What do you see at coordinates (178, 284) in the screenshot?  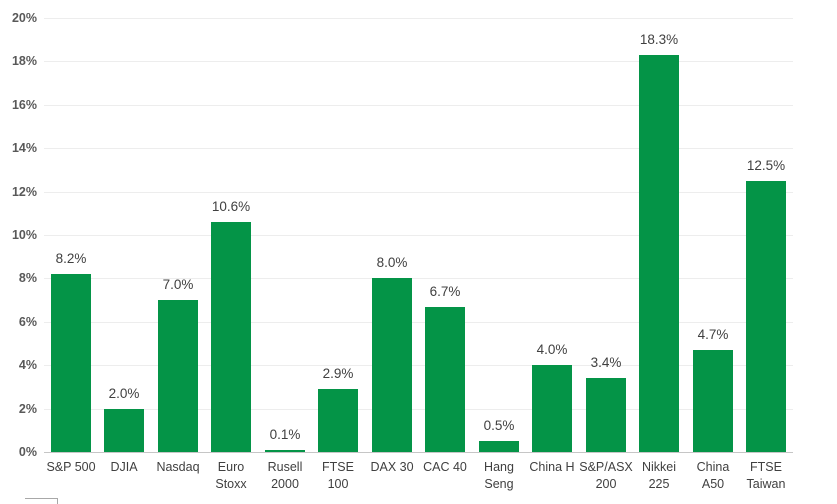 I see `data-label: 7.0%` at bounding box center [178, 284].